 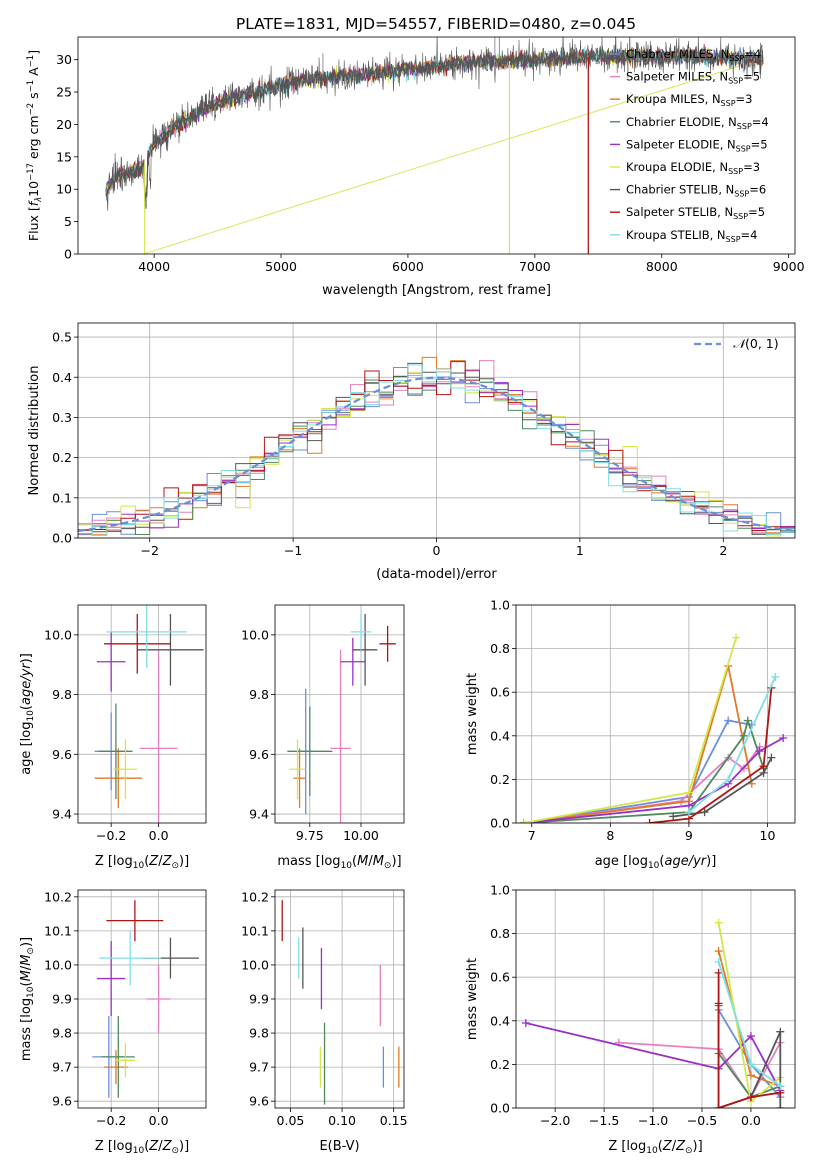 What do you see at coordinates (759, 144) in the screenshot?
I see `legend-n: =5` at bounding box center [759, 144].